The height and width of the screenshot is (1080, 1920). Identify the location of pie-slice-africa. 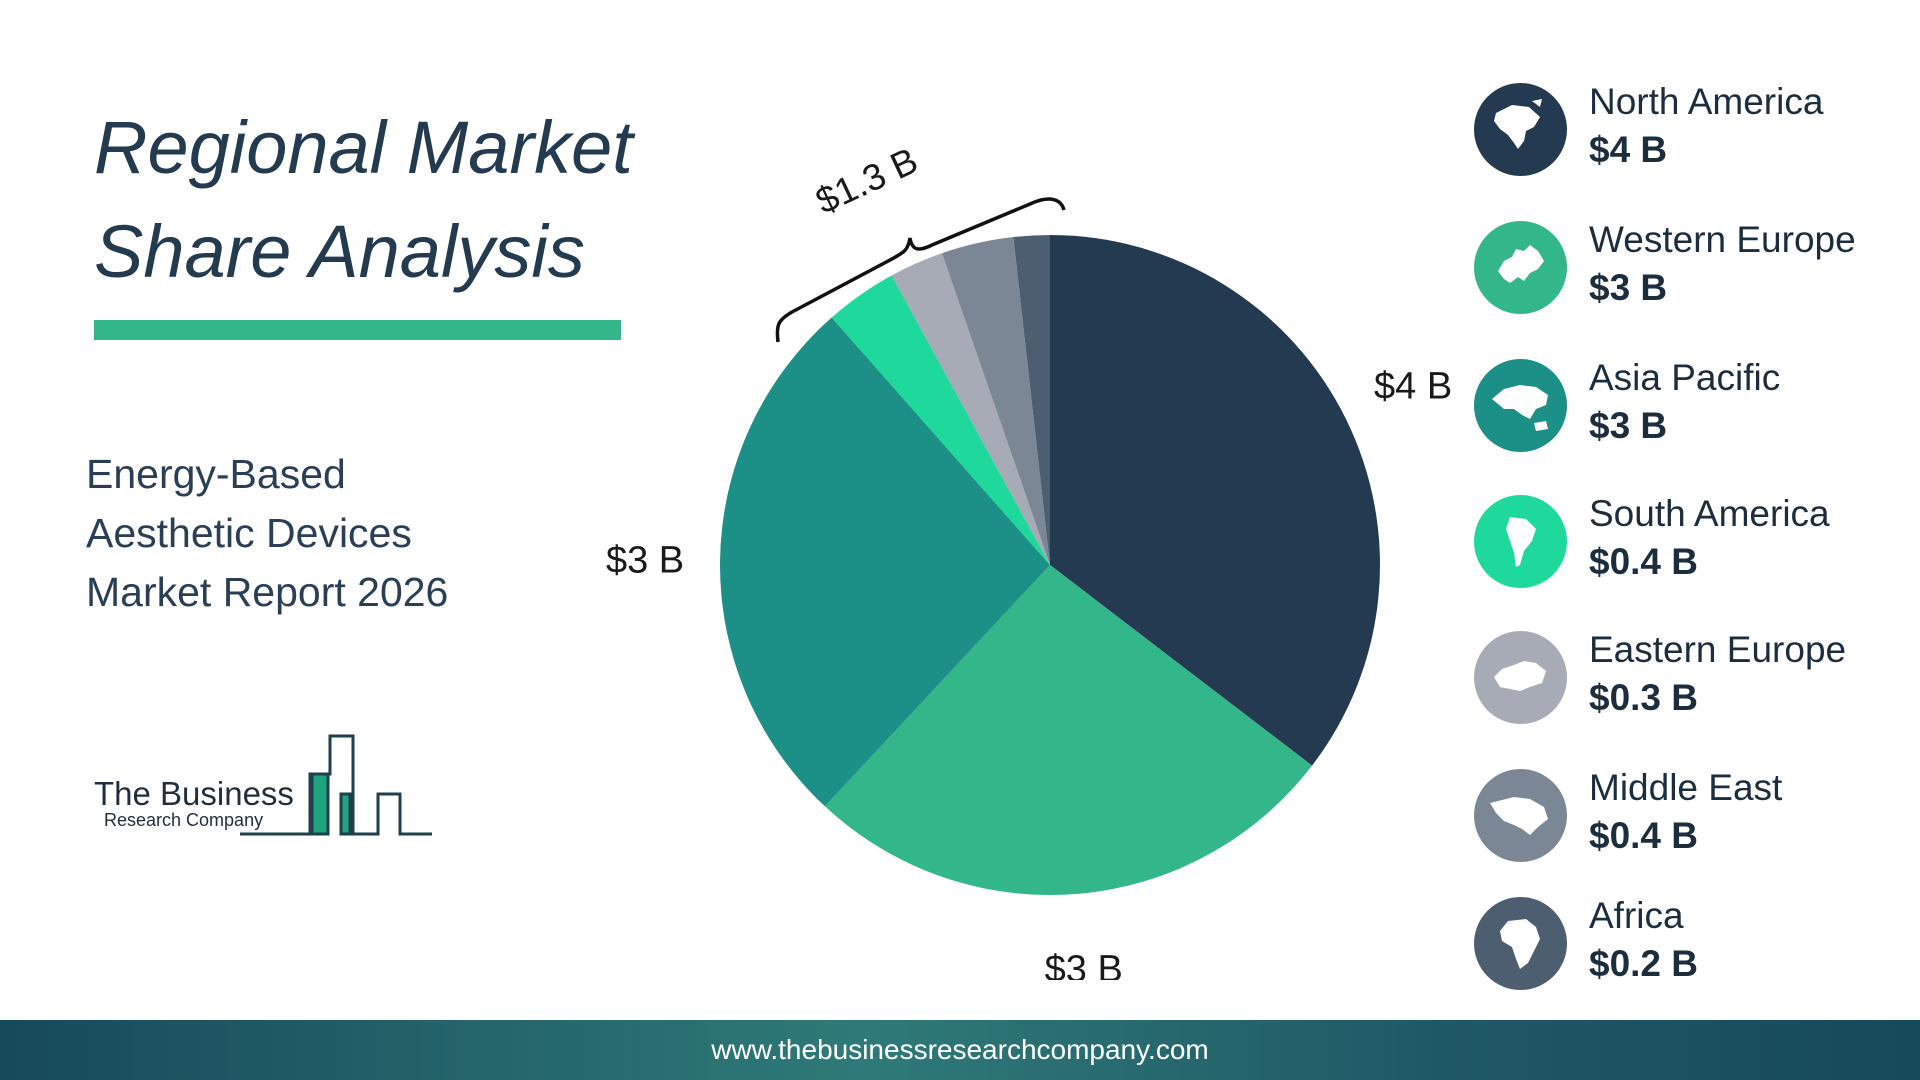
(1031, 400).